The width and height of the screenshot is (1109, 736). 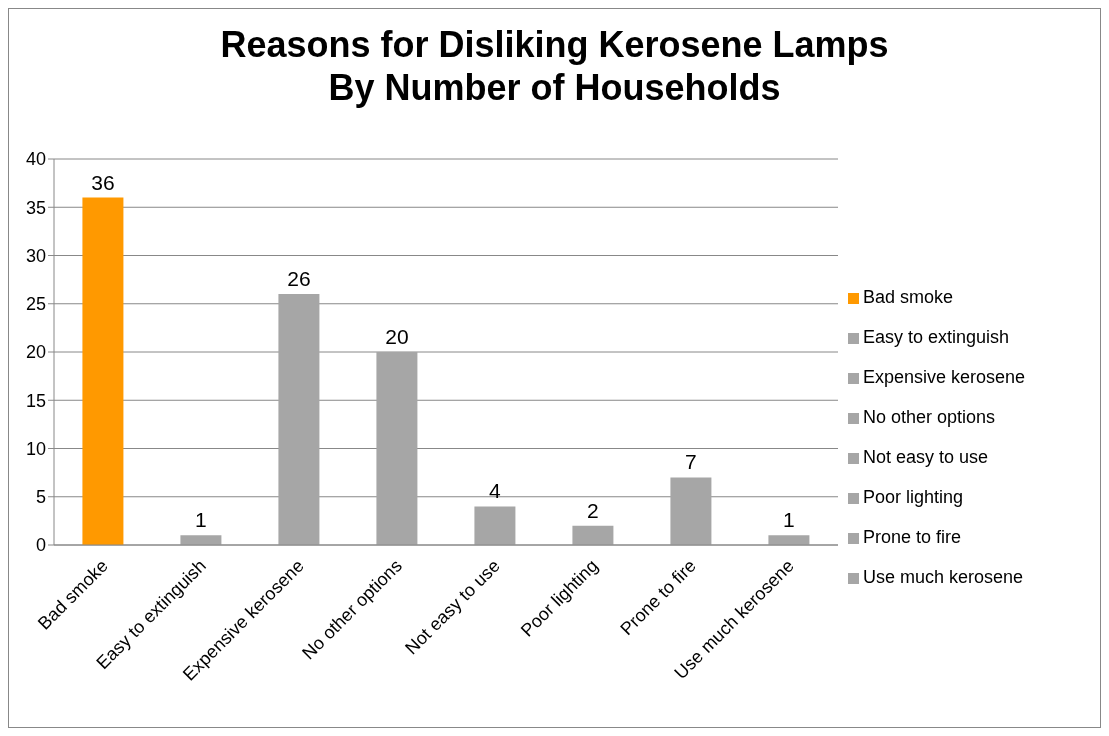 I want to click on y-tick-label: 15, so click(x=35, y=400).